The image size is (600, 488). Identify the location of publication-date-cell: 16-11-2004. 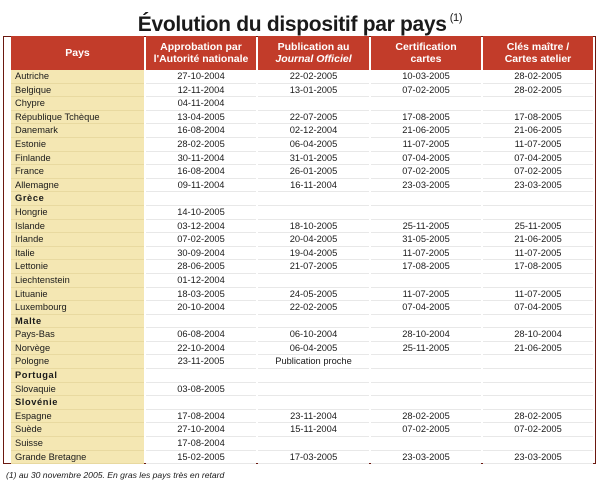
(313, 185).